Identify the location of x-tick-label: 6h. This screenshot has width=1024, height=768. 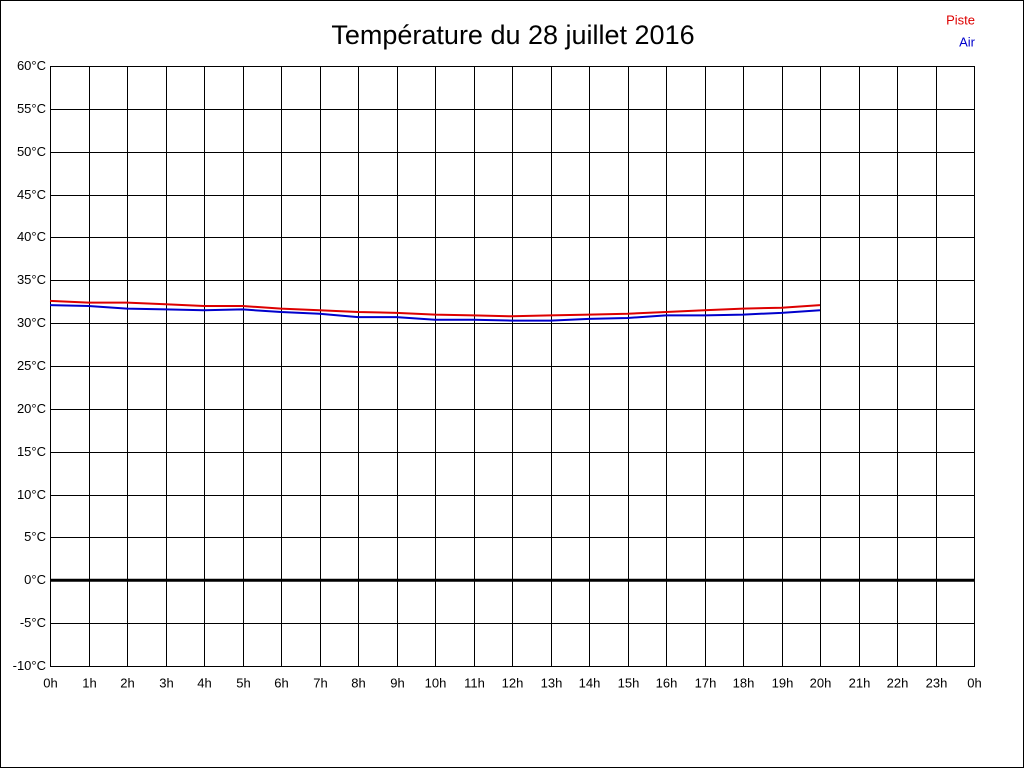
(281, 682).